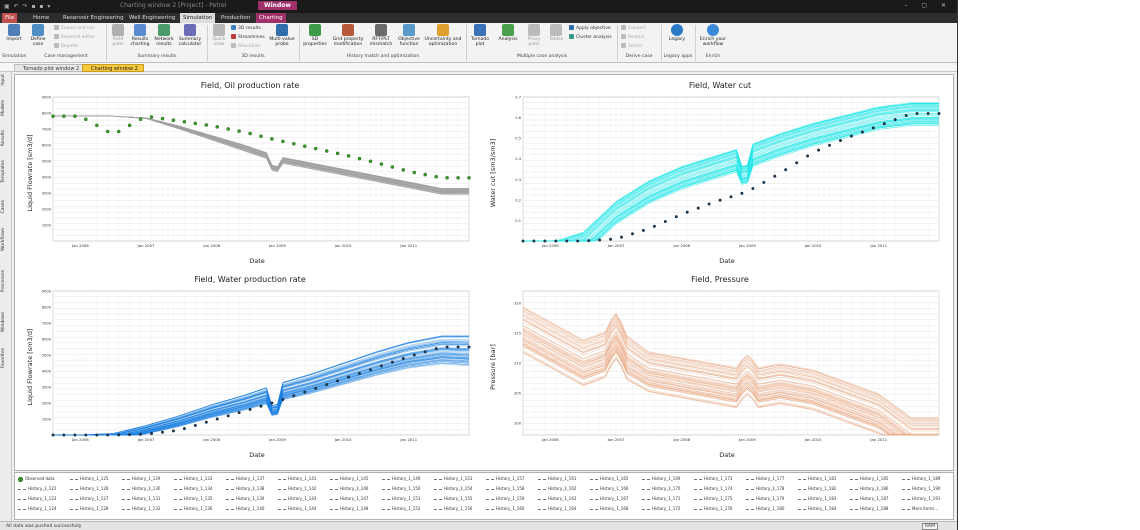 The width and height of the screenshot is (1140, 530). I want to click on sidebar-tab-input: Input, so click(3, 80).